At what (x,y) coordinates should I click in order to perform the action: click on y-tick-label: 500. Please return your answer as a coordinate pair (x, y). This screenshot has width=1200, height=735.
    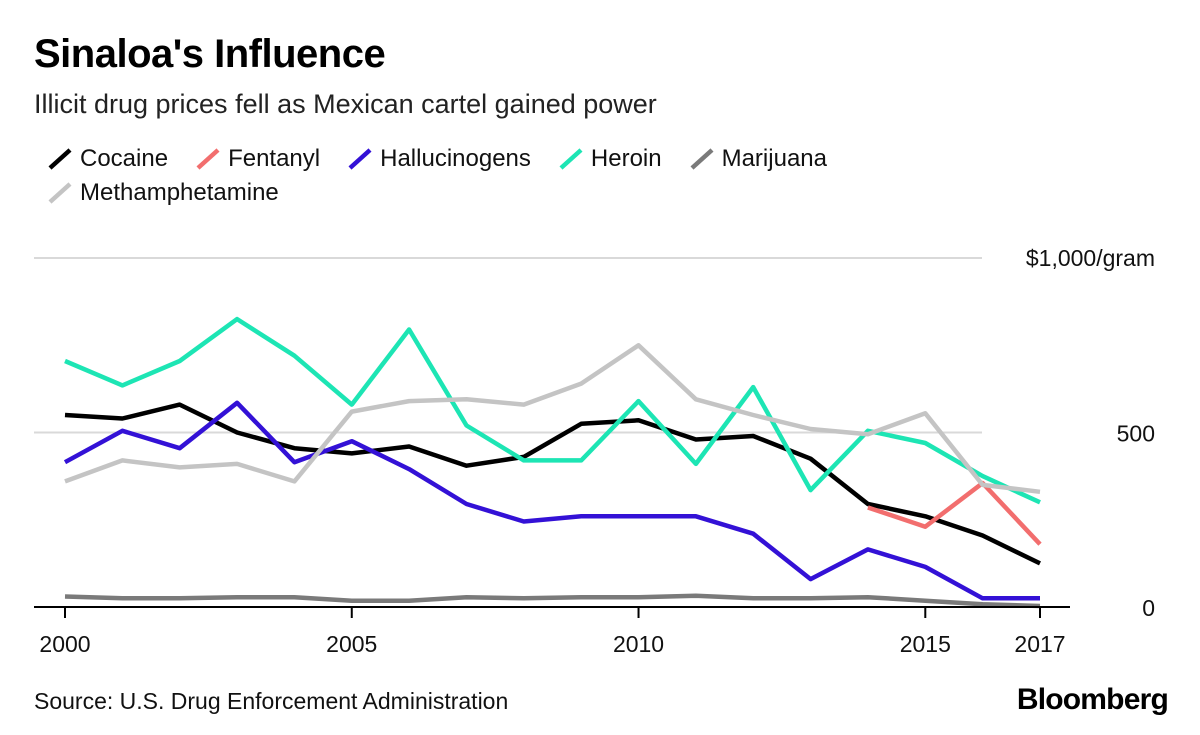
    Looking at the image, I should click on (1136, 434).